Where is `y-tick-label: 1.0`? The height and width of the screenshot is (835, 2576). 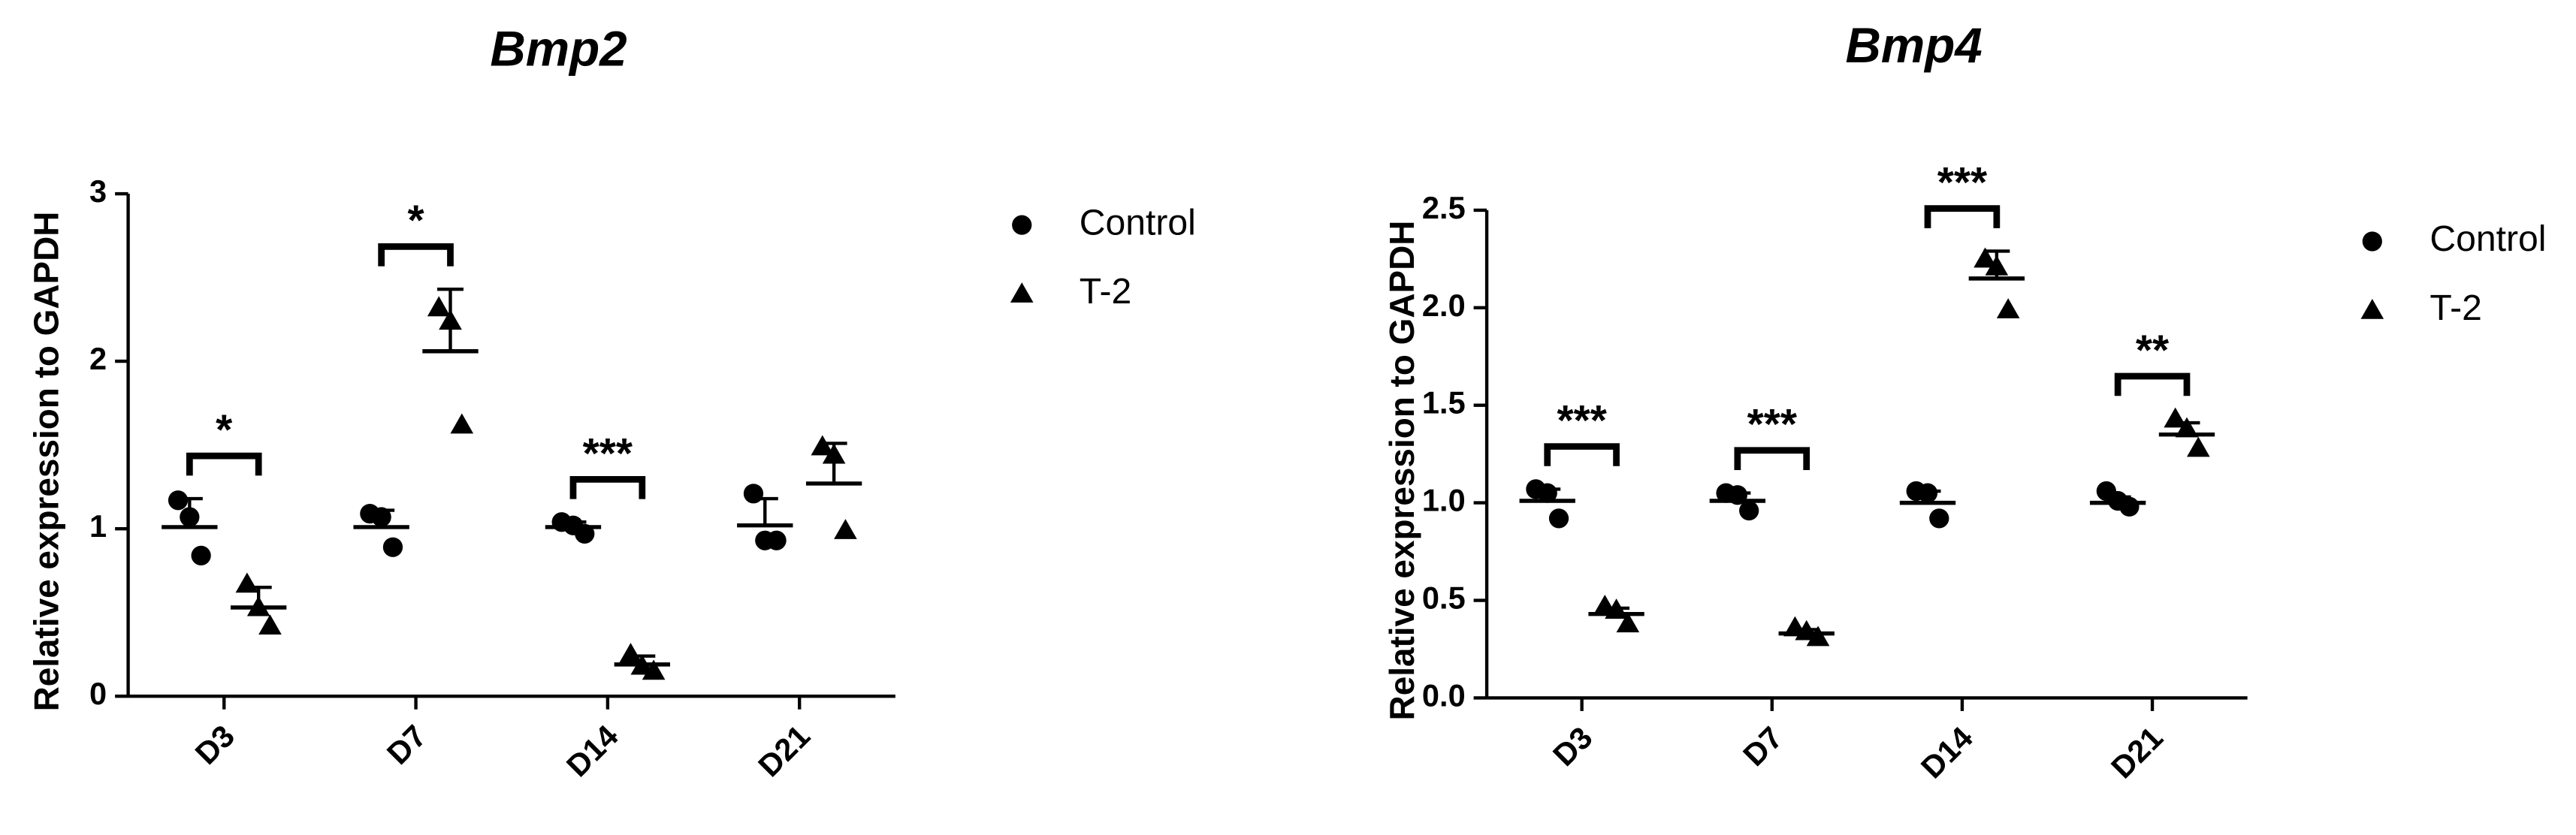
y-tick-label: 1.0 is located at coordinates (1444, 501).